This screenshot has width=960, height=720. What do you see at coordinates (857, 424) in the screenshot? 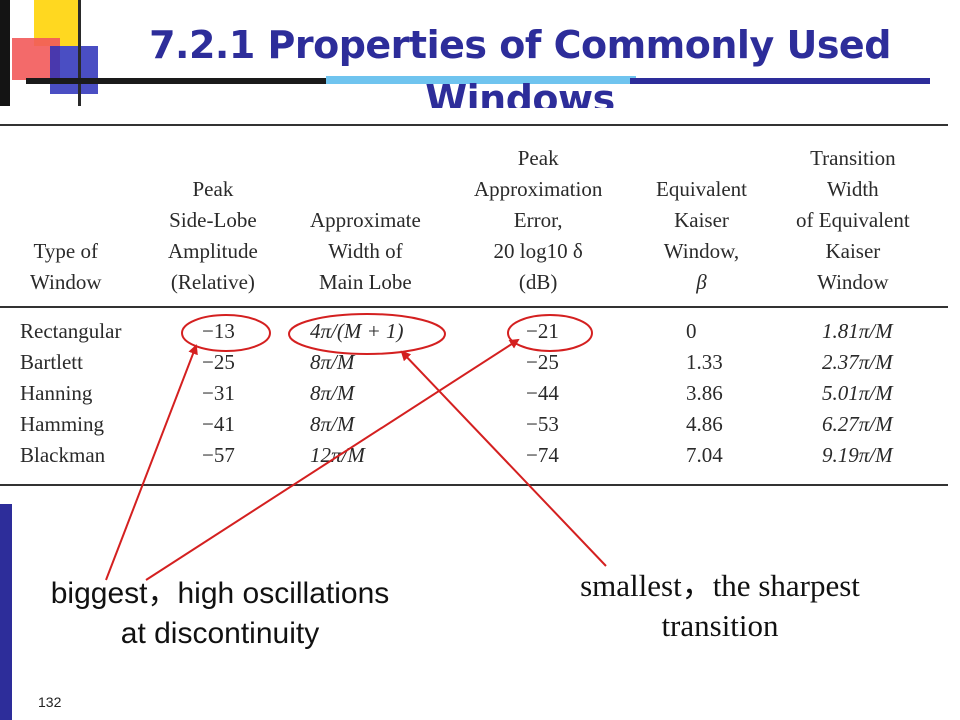
I see `cell-transition: 6.27π/M` at bounding box center [857, 424].